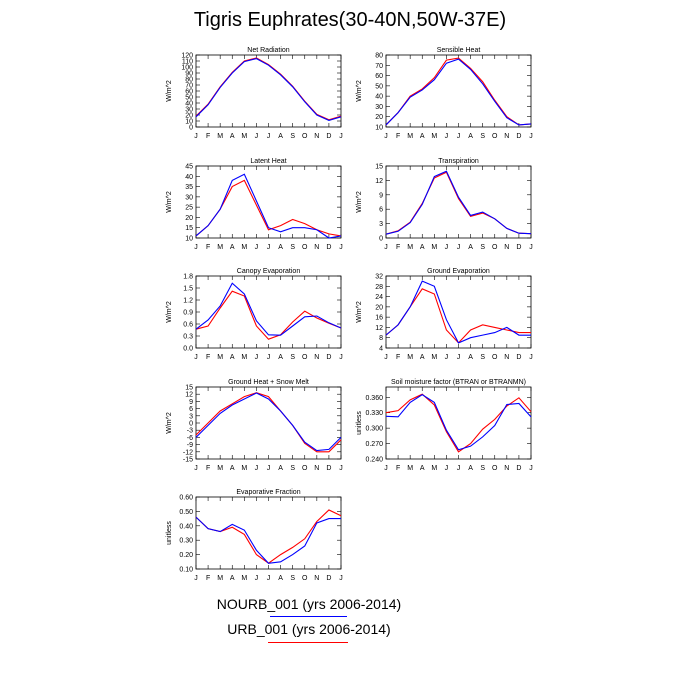 This screenshot has width=700, height=700. I want to click on y-tick-label: 8, so click(381, 338).